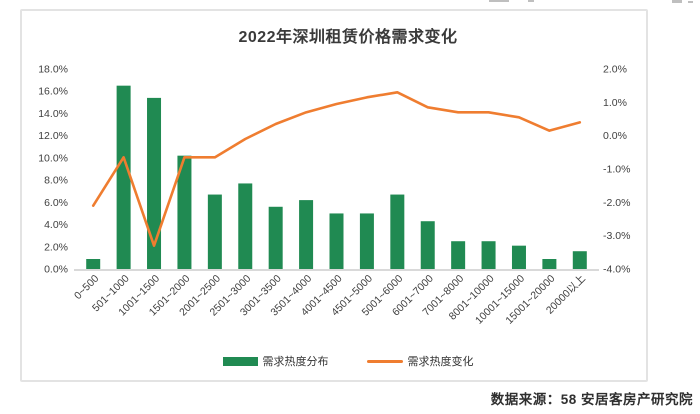 This screenshot has height=414, width=700. I want to click on legend-item-line: 需求热度变化, so click(420, 361).